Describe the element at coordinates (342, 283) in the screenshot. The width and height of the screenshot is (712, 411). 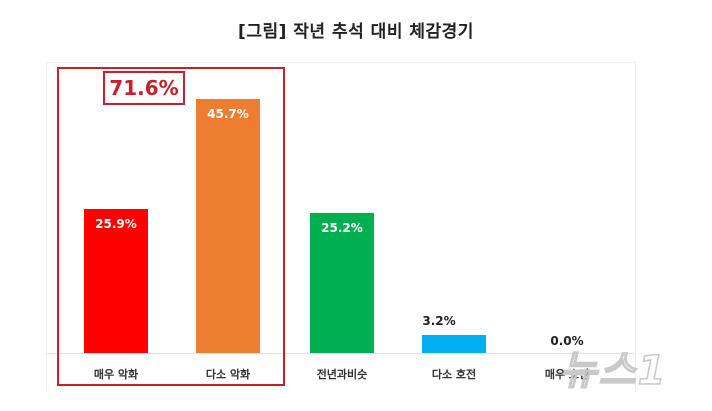
I see `bar-same-as-last-year: 25.2%` at that location.